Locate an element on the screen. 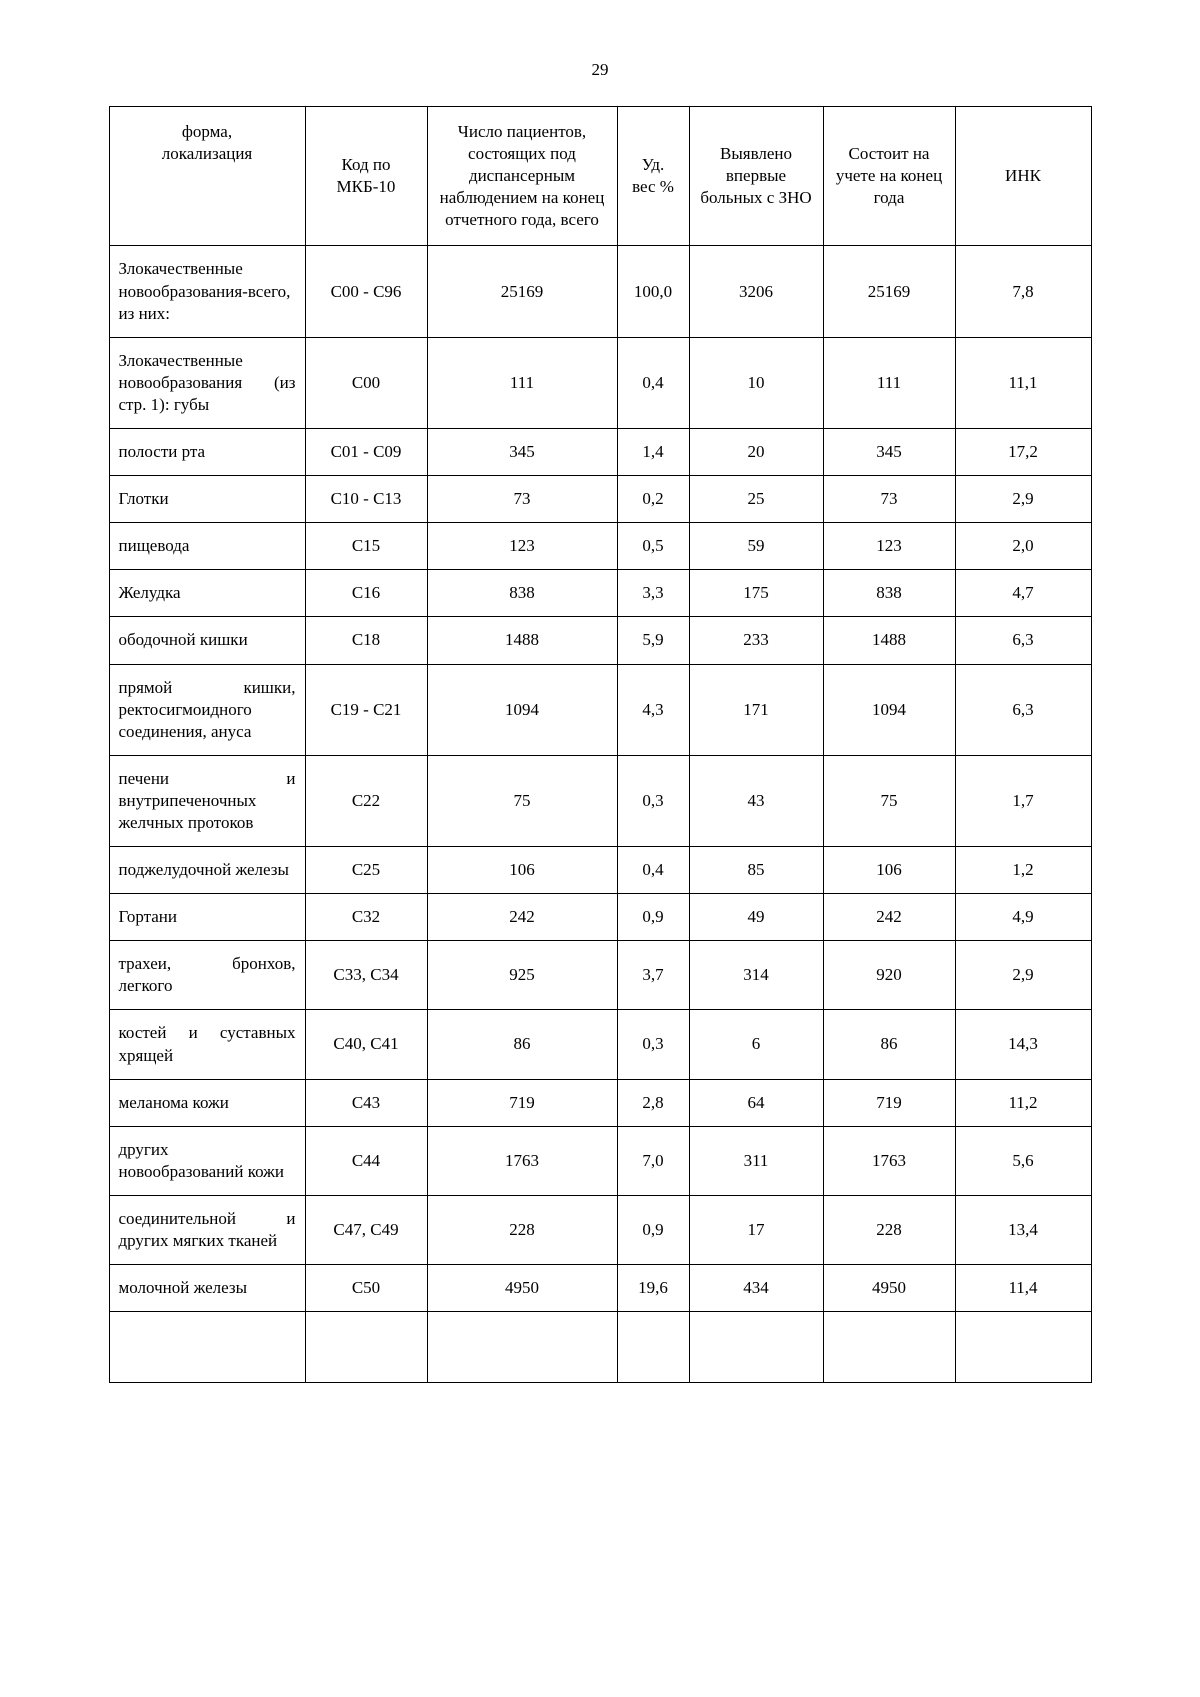 Image resolution: width=1200 pixels, height=1697 pixels. data-cell: 3,3 is located at coordinates (653, 593).